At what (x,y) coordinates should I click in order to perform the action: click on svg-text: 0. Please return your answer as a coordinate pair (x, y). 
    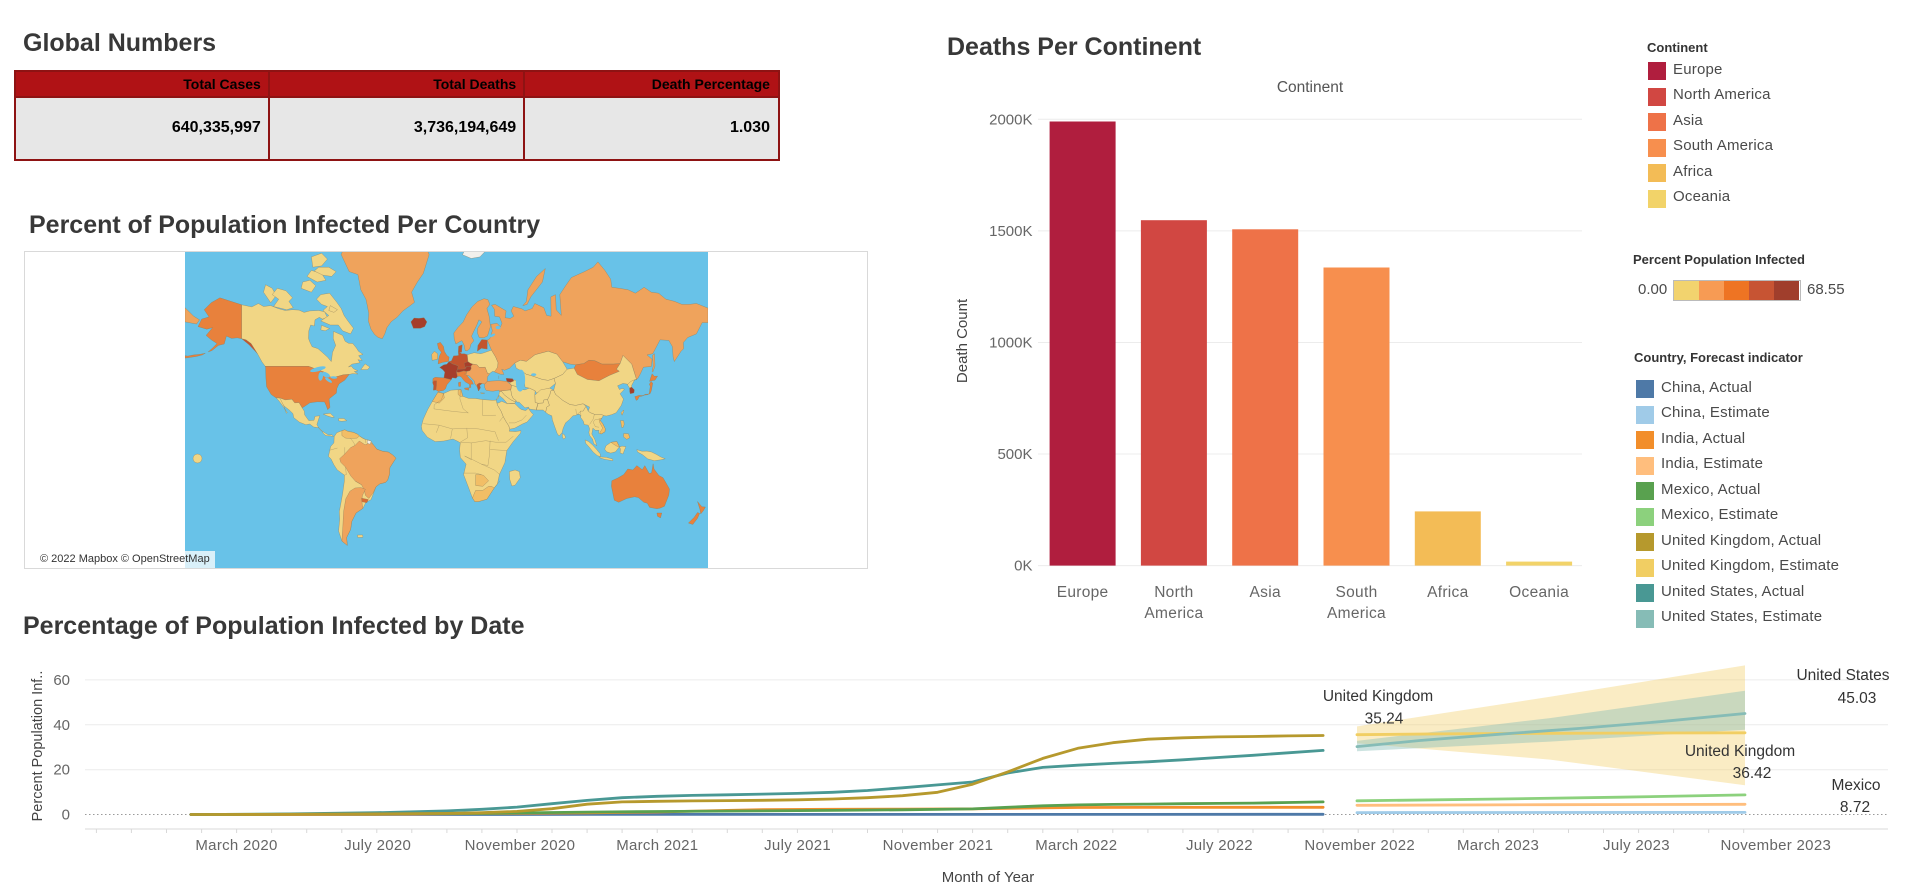
    Looking at the image, I should click on (66, 815).